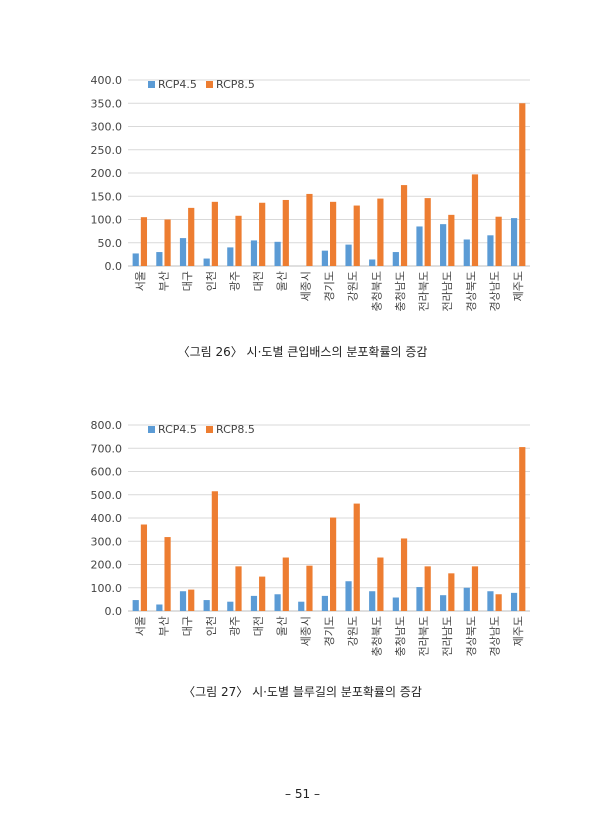 This screenshot has height=840, width=605. I want to click on x-tick-label: 울산, so click(282, 281).